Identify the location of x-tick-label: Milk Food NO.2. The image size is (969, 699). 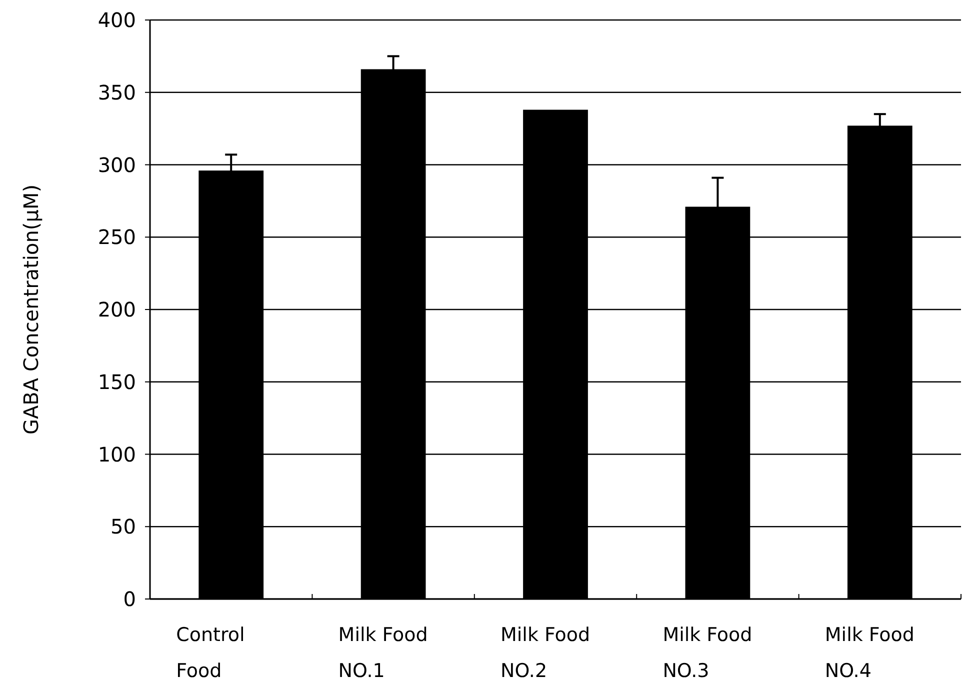
(545, 653).